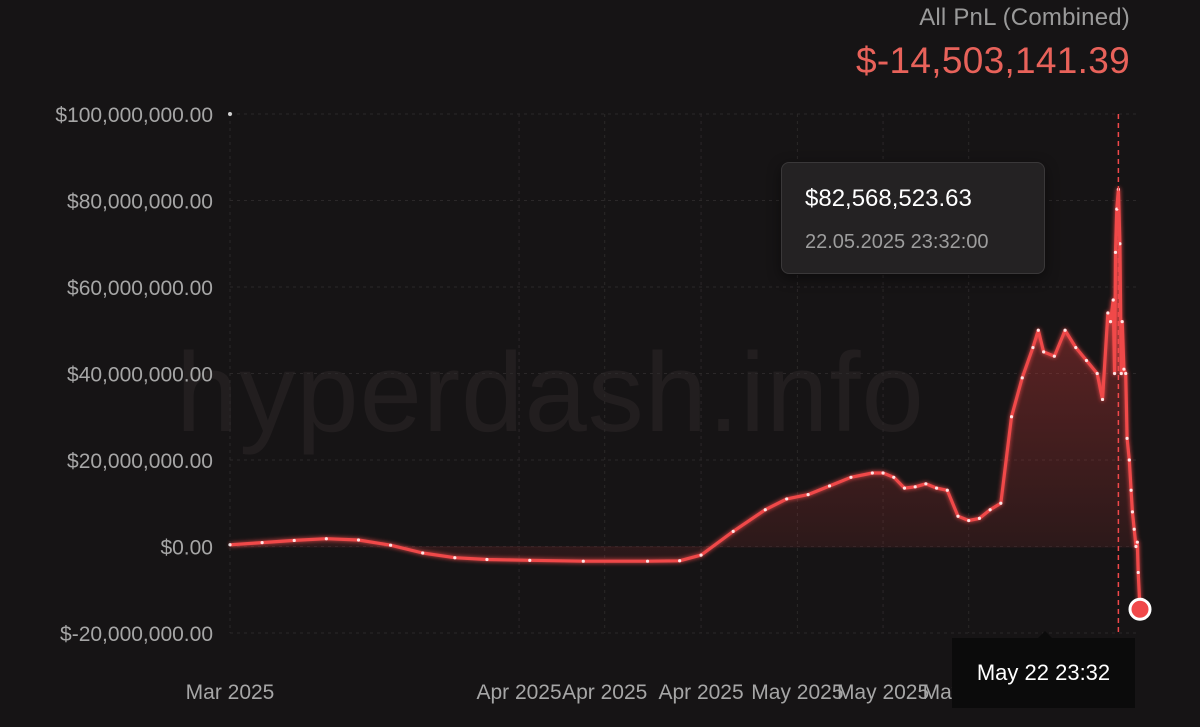 The height and width of the screenshot is (727, 1200). What do you see at coordinates (140, 375) in the screenshot?
I see `y-tick-label: $40,000,000.00` at bounding box center [140, 375].